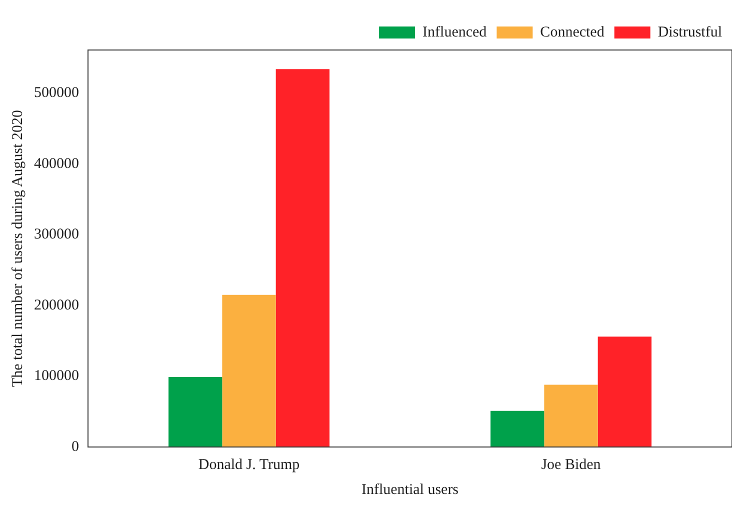 The height and width of the screenshot is (505, 732). What do you see at coordinates (410, 490) in the screenshot?
I see `x-axis-title: Influential users` at bounding box center [410, 490].